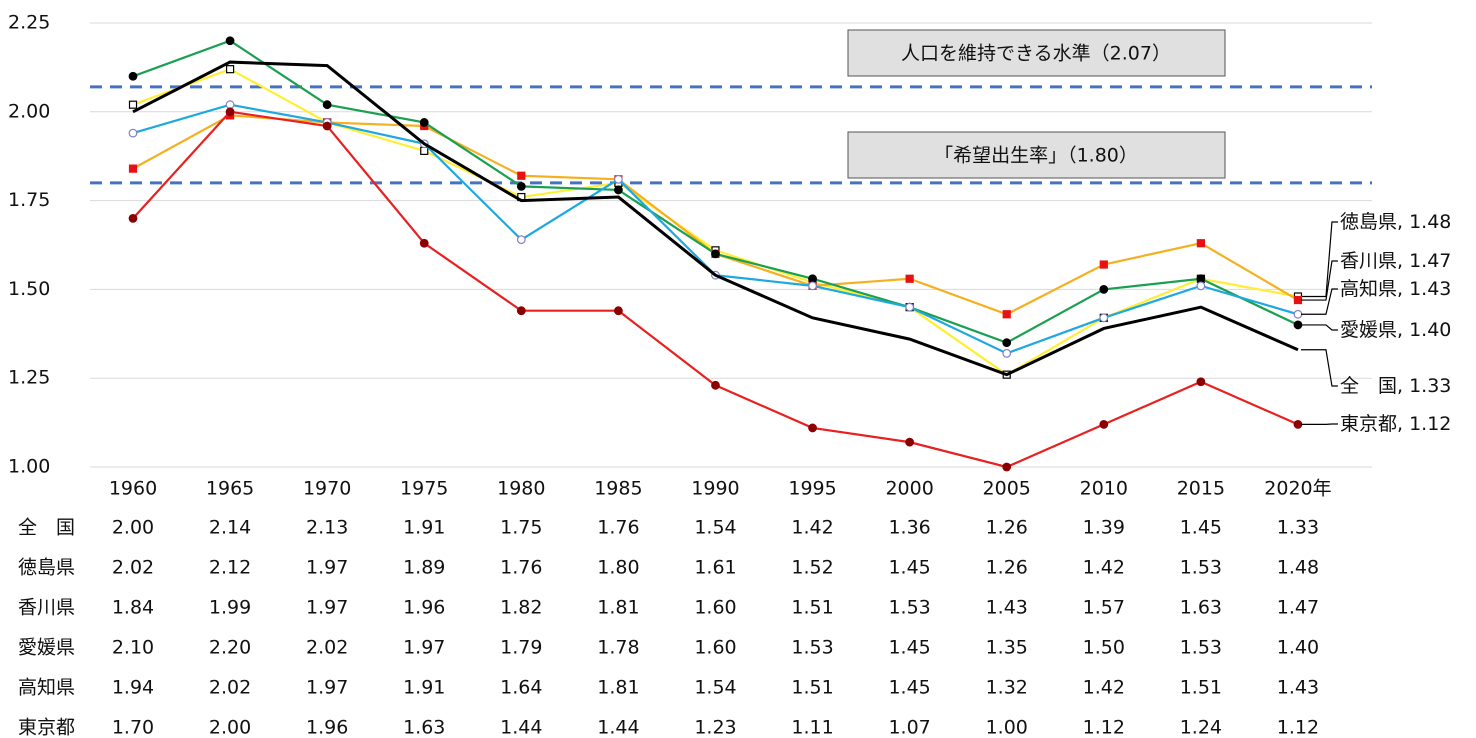 This screenshot has height=738, width=1476. I want to click on table-cell: 1.12, so click(1104, 727).